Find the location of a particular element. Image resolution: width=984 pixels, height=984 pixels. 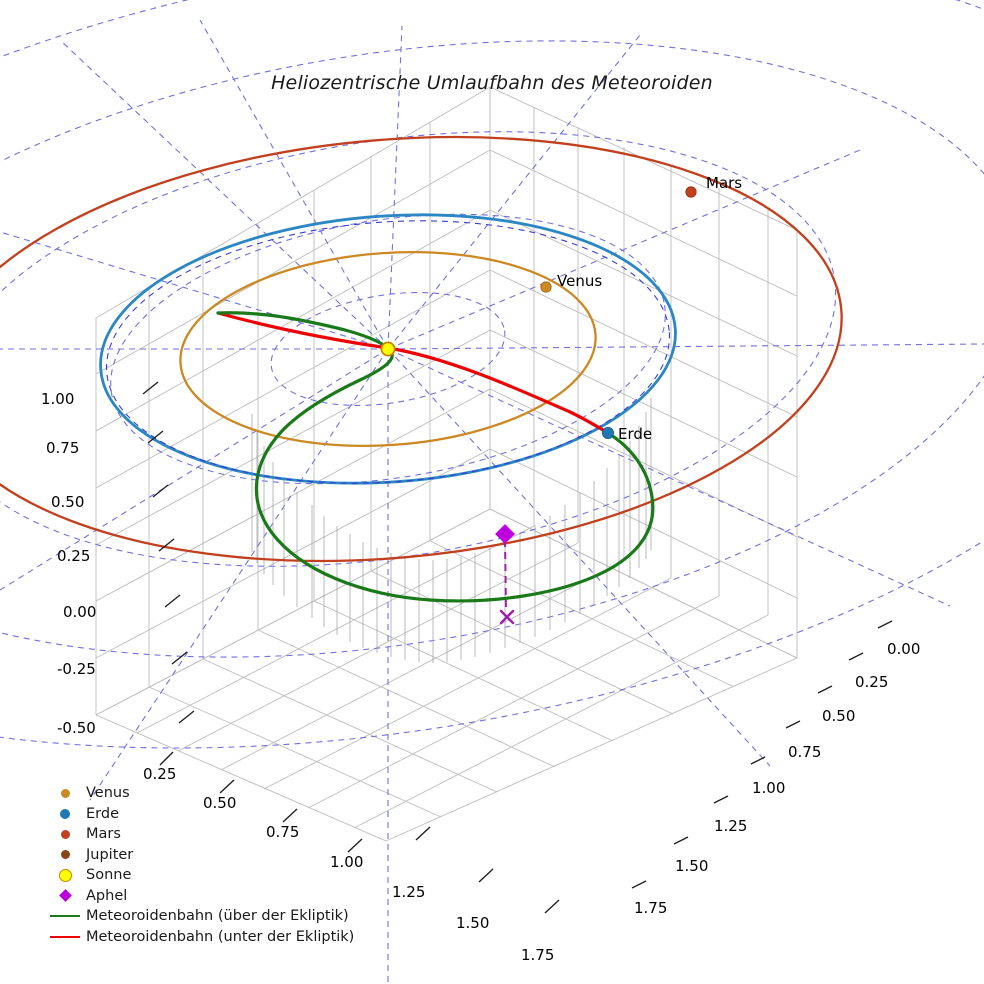

legend-item-sonne: Sonne is located at coordinates (199, 875).